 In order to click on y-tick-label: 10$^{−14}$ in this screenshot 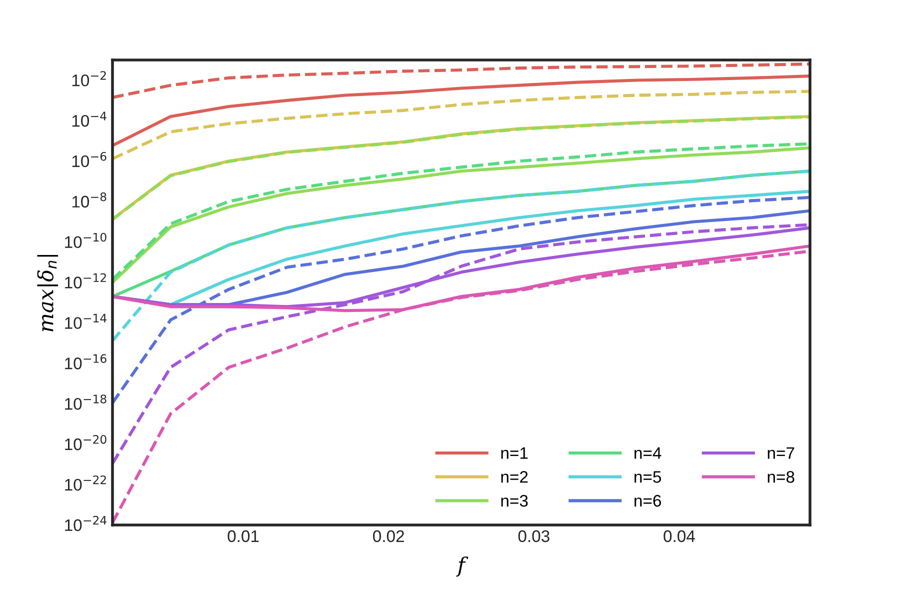, I will do `click(85, 321)`.